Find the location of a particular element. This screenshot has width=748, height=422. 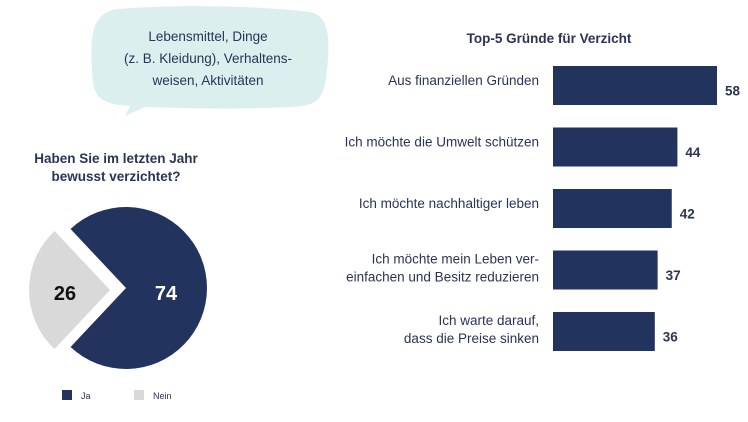

pie-title-line: Haben Sie im letzten Jahr is located at coordinates (116, 158).